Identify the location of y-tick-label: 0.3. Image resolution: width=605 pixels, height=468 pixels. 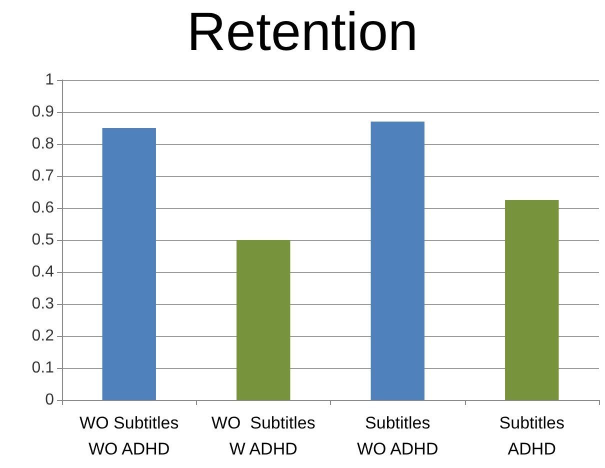
(43, 304).